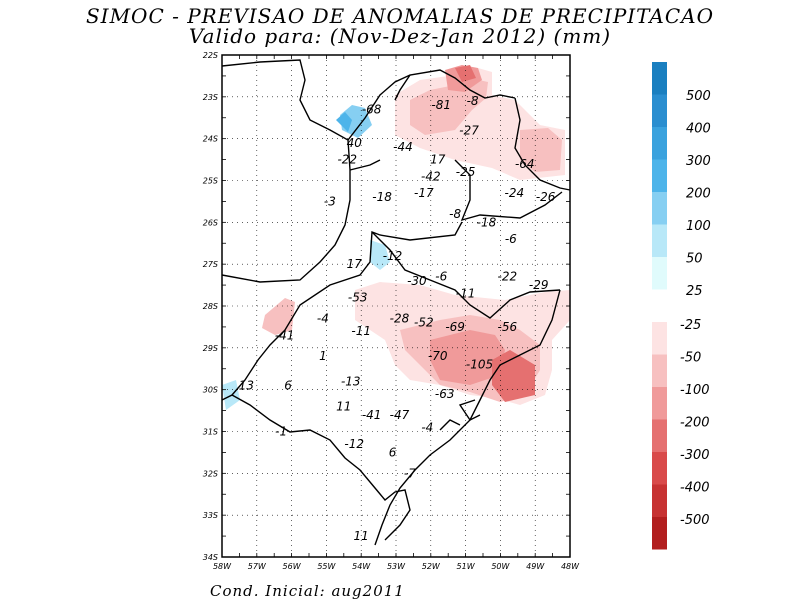 The width and height of the screenshot is (792, 612). What do you see at coordinates (681, 180) in the screenshot?
I see `legend-positive-scale: 500 400 300 200 100 50 25` at bounding box center [681, 180].